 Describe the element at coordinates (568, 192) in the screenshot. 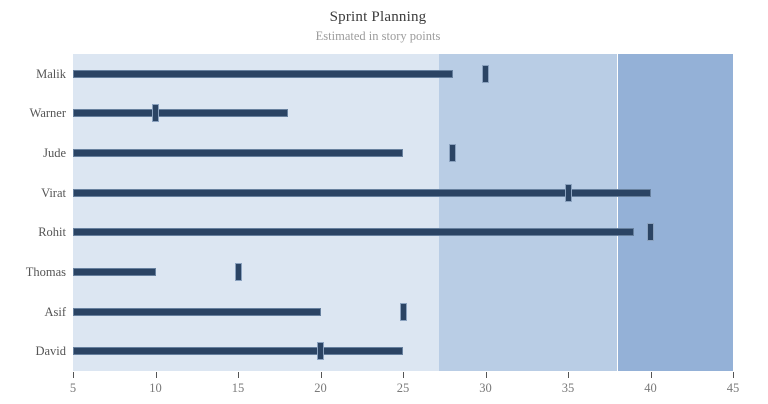

I see `target-marker-virat` at that location.